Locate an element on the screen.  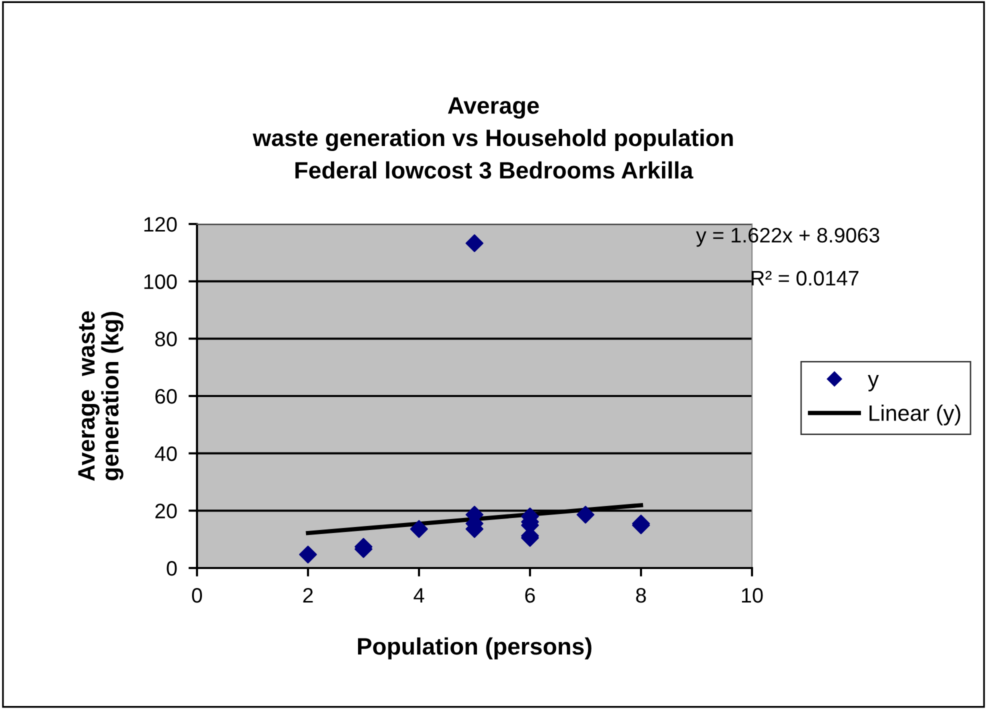
y-tick-label: 120 is located at coordinates (160, 224).